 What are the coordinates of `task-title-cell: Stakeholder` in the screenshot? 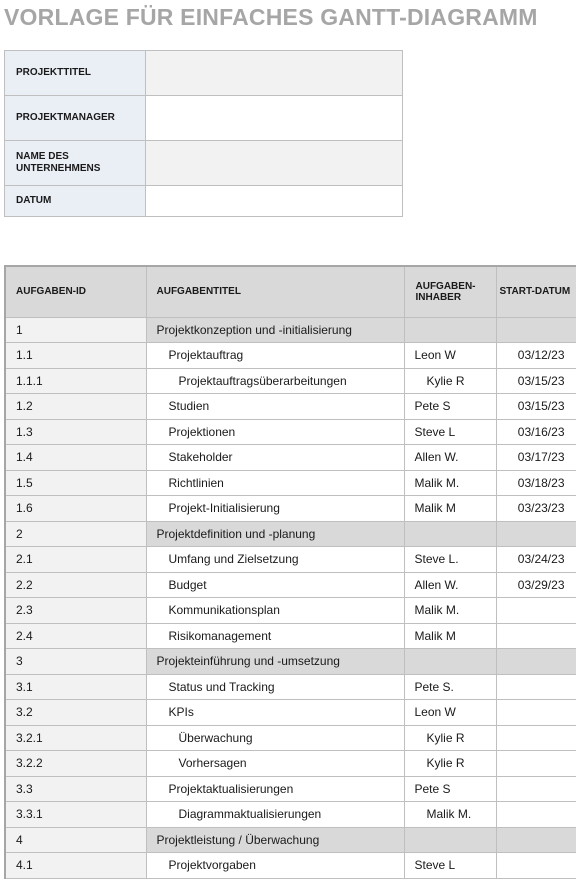 It's located at (275, 457).